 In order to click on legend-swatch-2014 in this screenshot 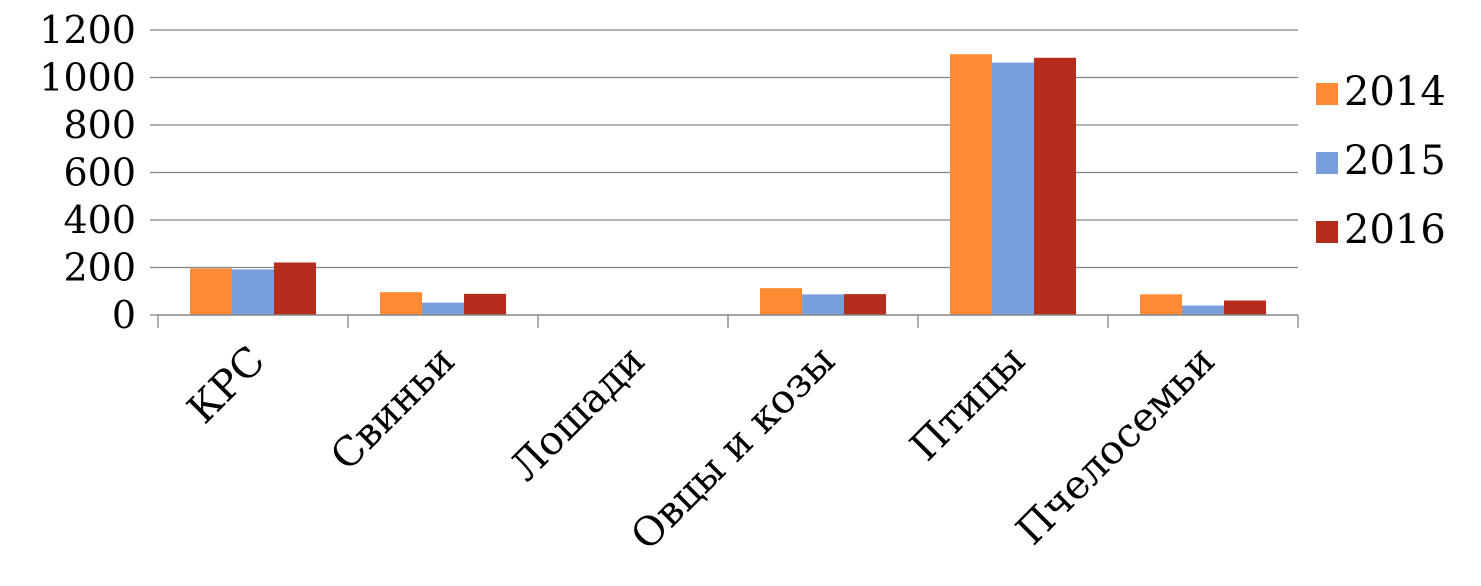, I will do `click(1327, 94)`.